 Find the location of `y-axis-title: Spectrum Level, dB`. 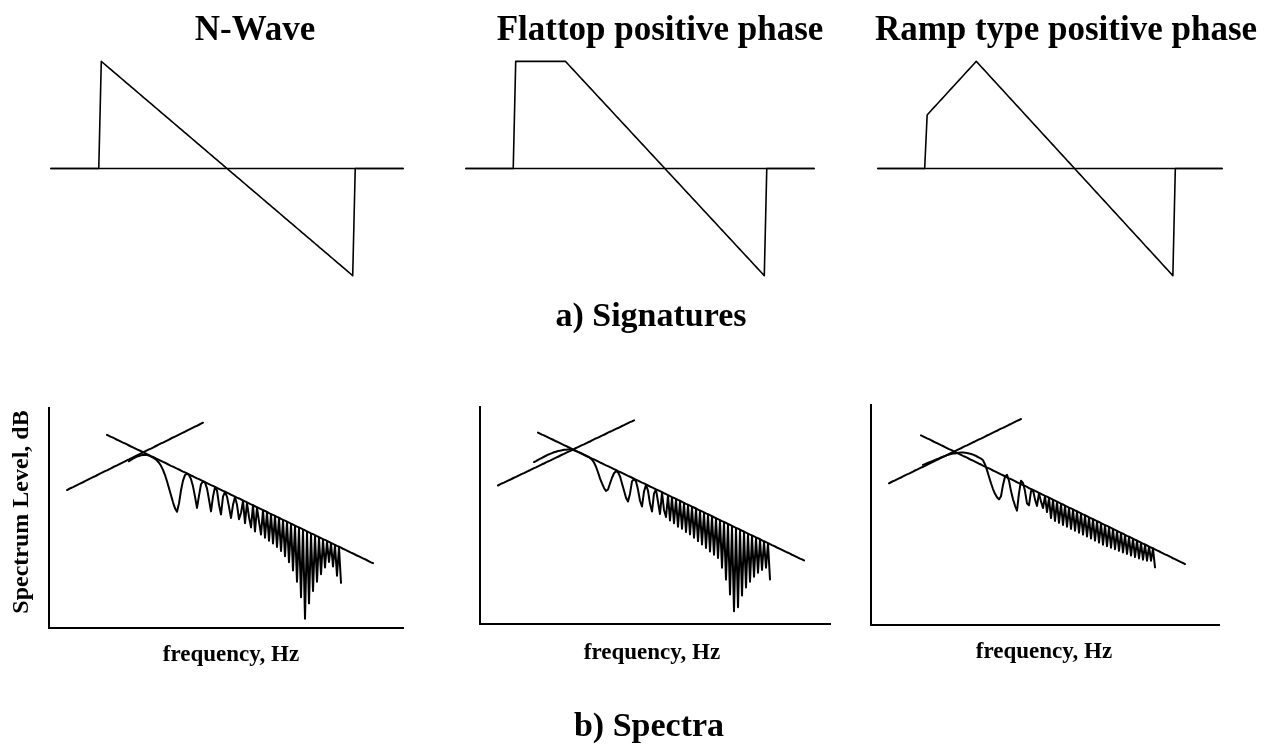

y-axis-title: Spectrum Level, dB is located at coordinates (20, 512).